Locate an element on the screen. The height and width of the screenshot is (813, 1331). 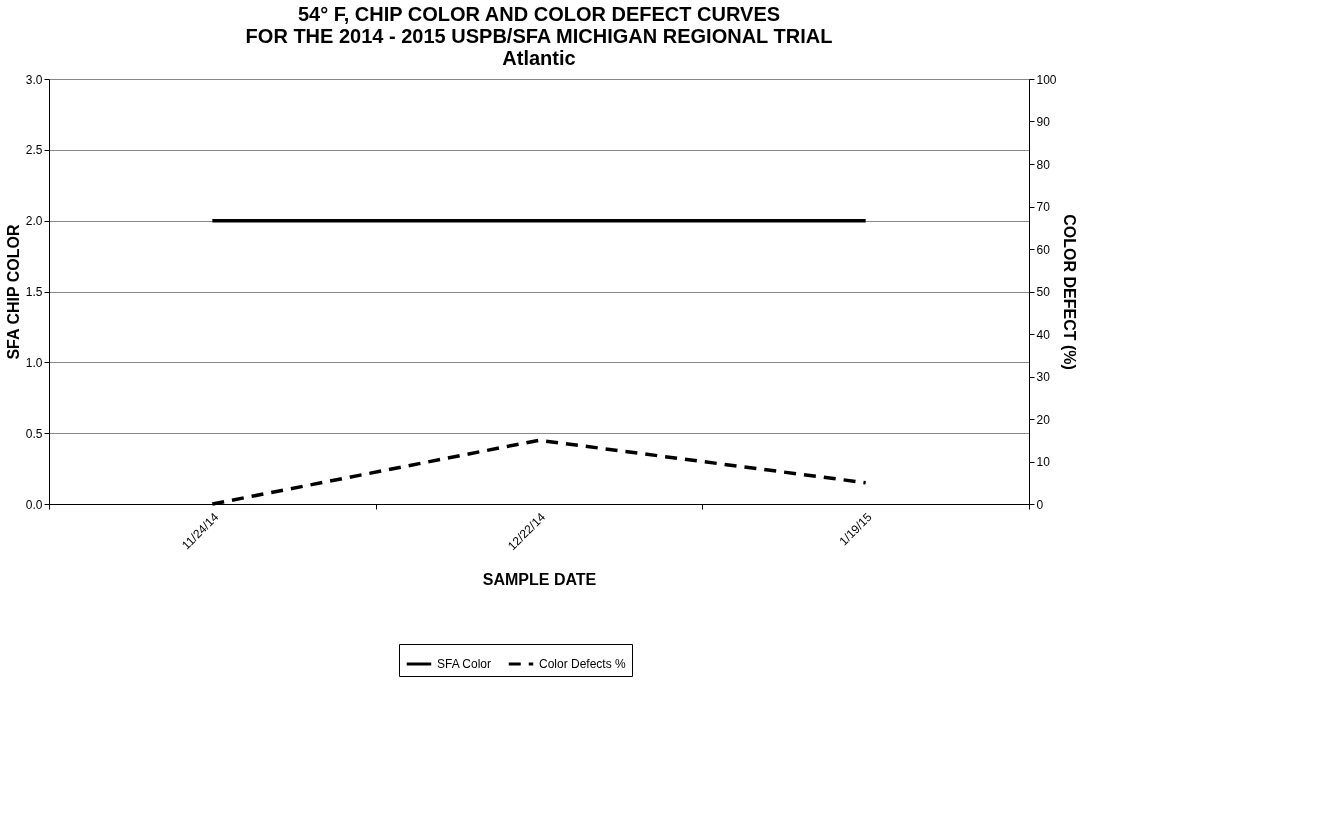
text: Atlantic is located at coordinates (539, 58).